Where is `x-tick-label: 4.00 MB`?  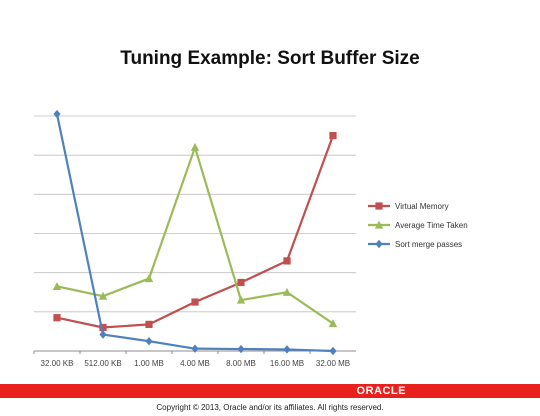
x-tick-label: 4.00 MB is located at coordinates (195, 363).